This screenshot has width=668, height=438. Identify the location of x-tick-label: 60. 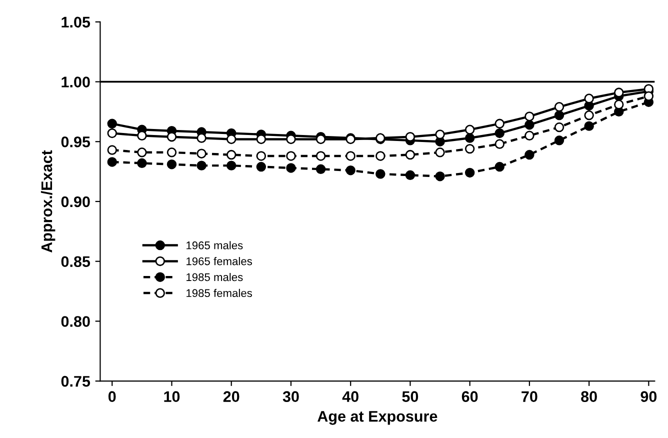
(470, 396).